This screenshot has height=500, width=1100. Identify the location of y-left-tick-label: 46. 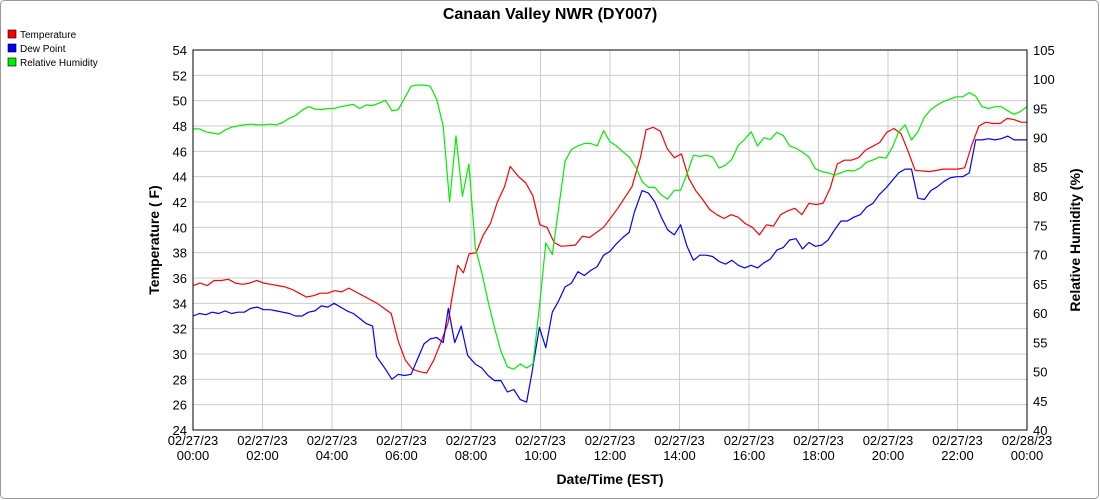
(180, 151).